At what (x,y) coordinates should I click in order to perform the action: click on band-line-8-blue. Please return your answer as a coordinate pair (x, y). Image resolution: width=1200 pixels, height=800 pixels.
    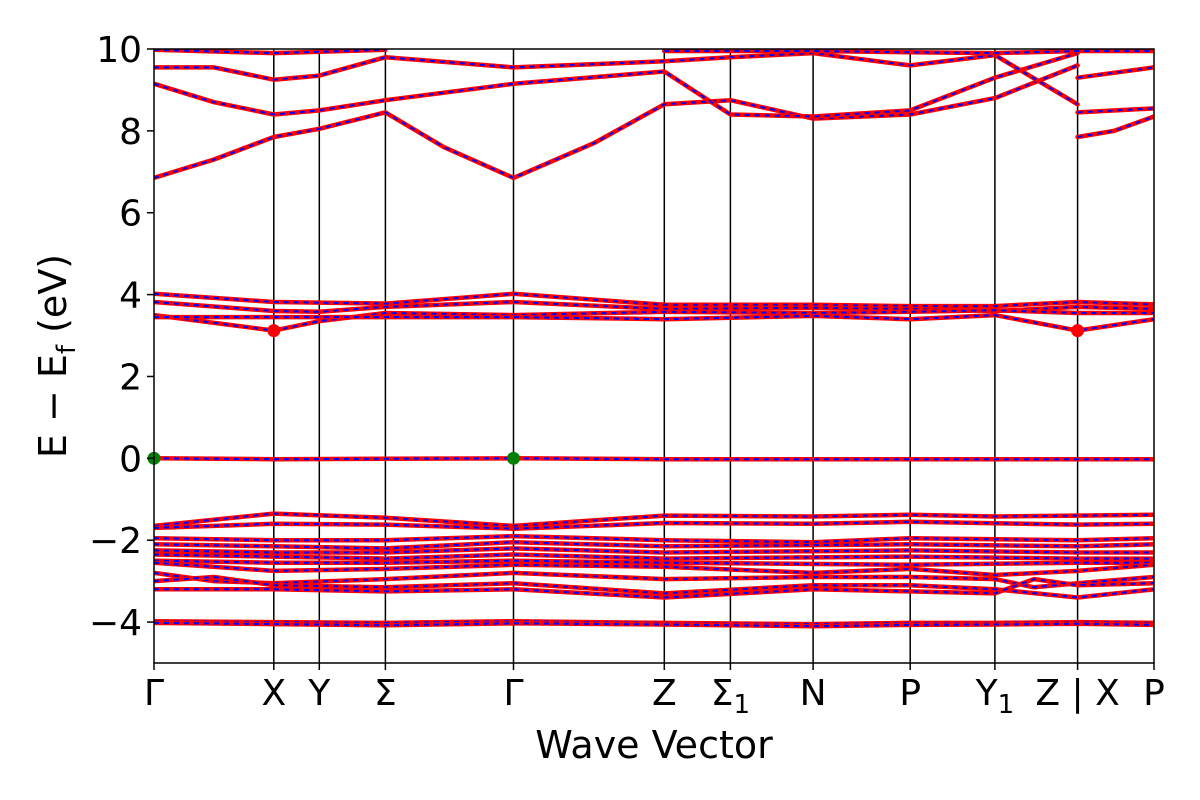
    Looking at the image, I should click on (909, 52).